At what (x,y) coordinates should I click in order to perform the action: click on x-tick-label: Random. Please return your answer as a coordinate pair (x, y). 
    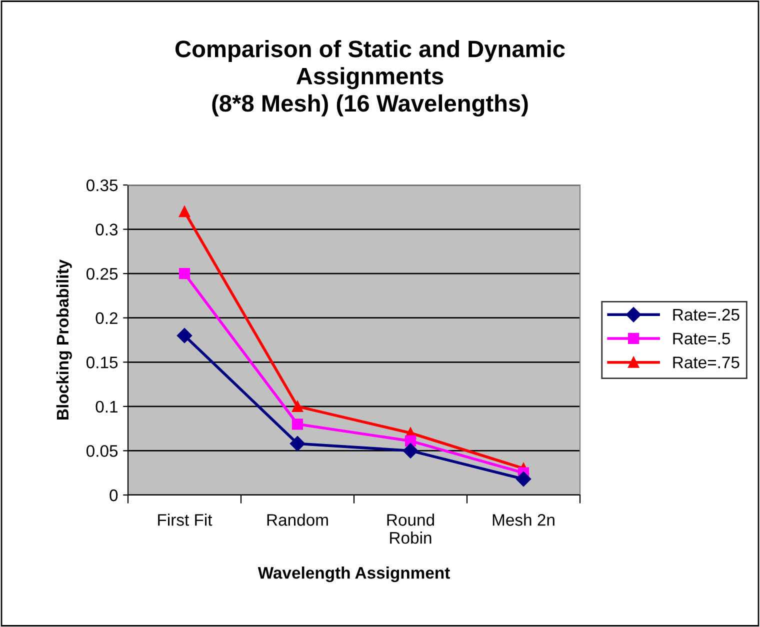
    Looking at the image, I should click on (297, 520).